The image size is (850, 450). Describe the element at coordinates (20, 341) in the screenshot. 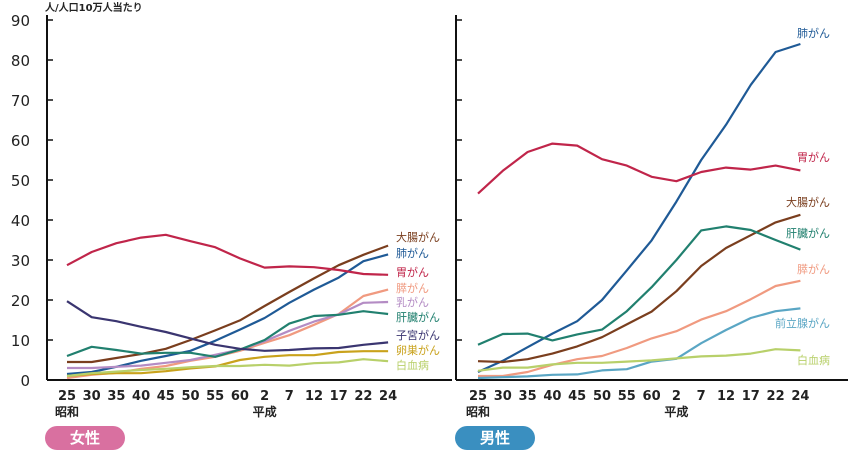

I see `y-tick-label: 10` at that location.